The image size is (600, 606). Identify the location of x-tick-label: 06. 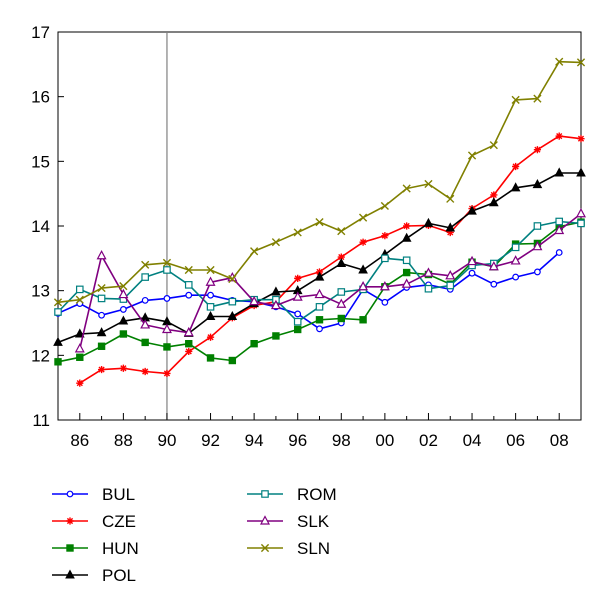
(515, 440).